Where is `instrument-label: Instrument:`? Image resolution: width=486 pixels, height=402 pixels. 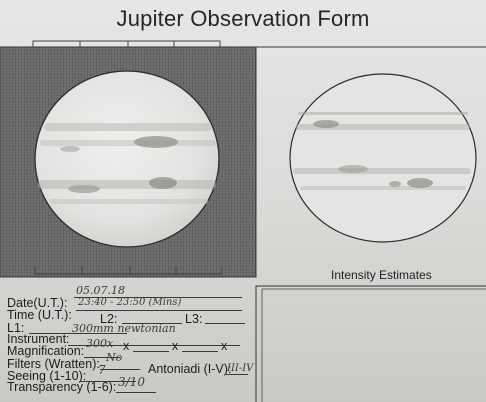 instrument-label: Instrument: is located at coordinates (38, 339).